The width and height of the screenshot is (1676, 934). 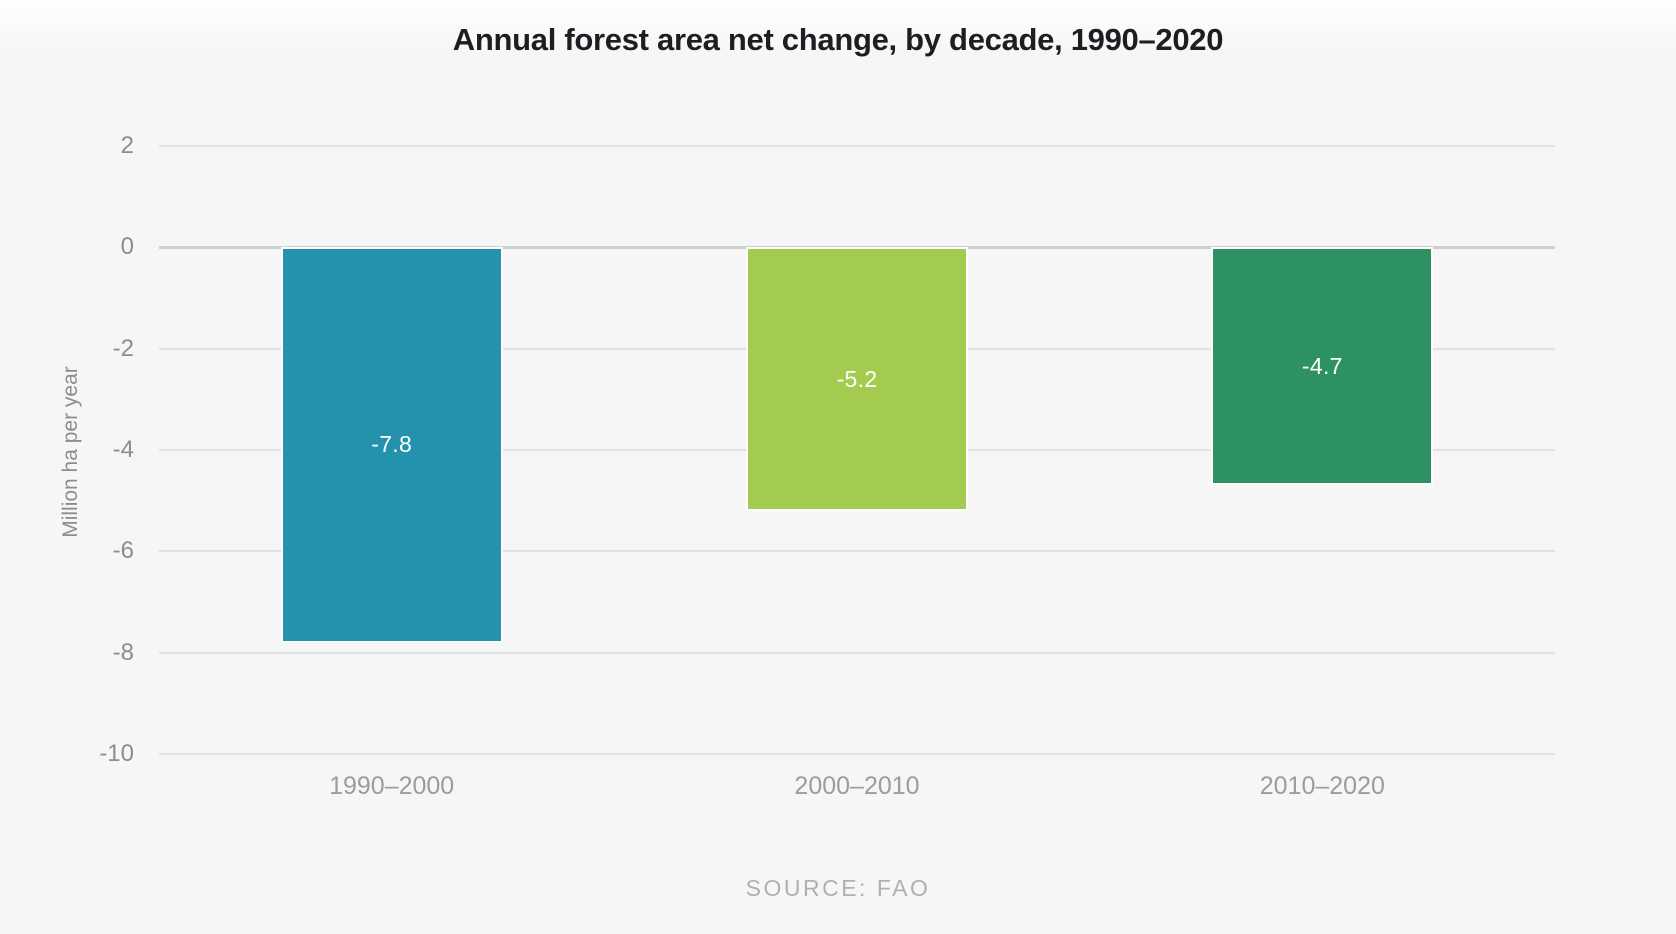 I want to click on bar: -7.8, so click(x=391, y=445).